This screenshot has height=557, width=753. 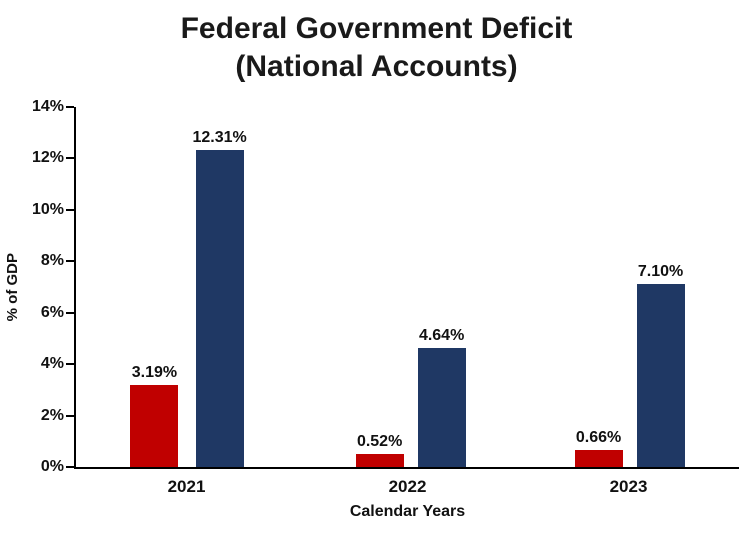 I want to click on chart-title-line1: Federal Government Deficit, so click(x=376, y=28).